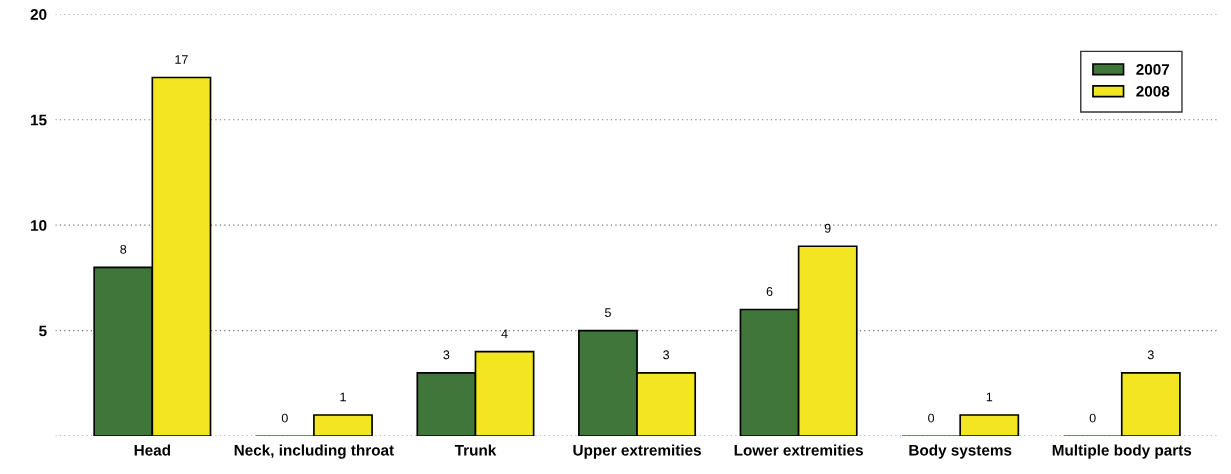 The width and height of the screenshot is (1231, 474). I want to click on y-tick-label: 10, so click(39, 225).